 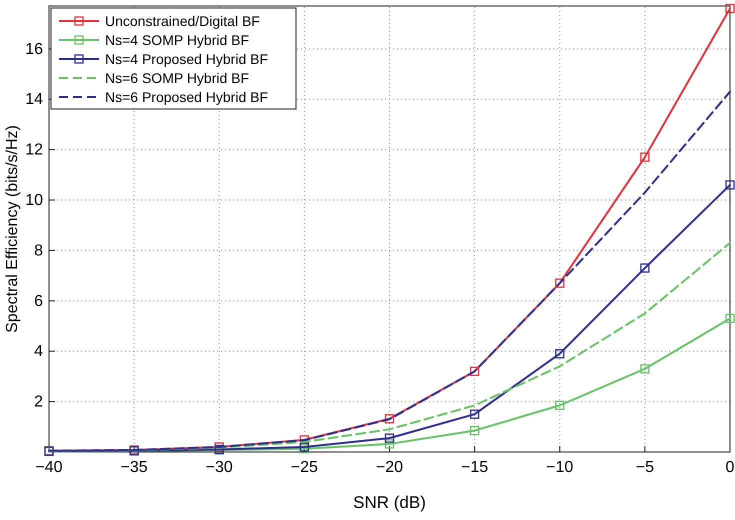 I want to click on x-tick-label: −15, so click(x=474, y=467).